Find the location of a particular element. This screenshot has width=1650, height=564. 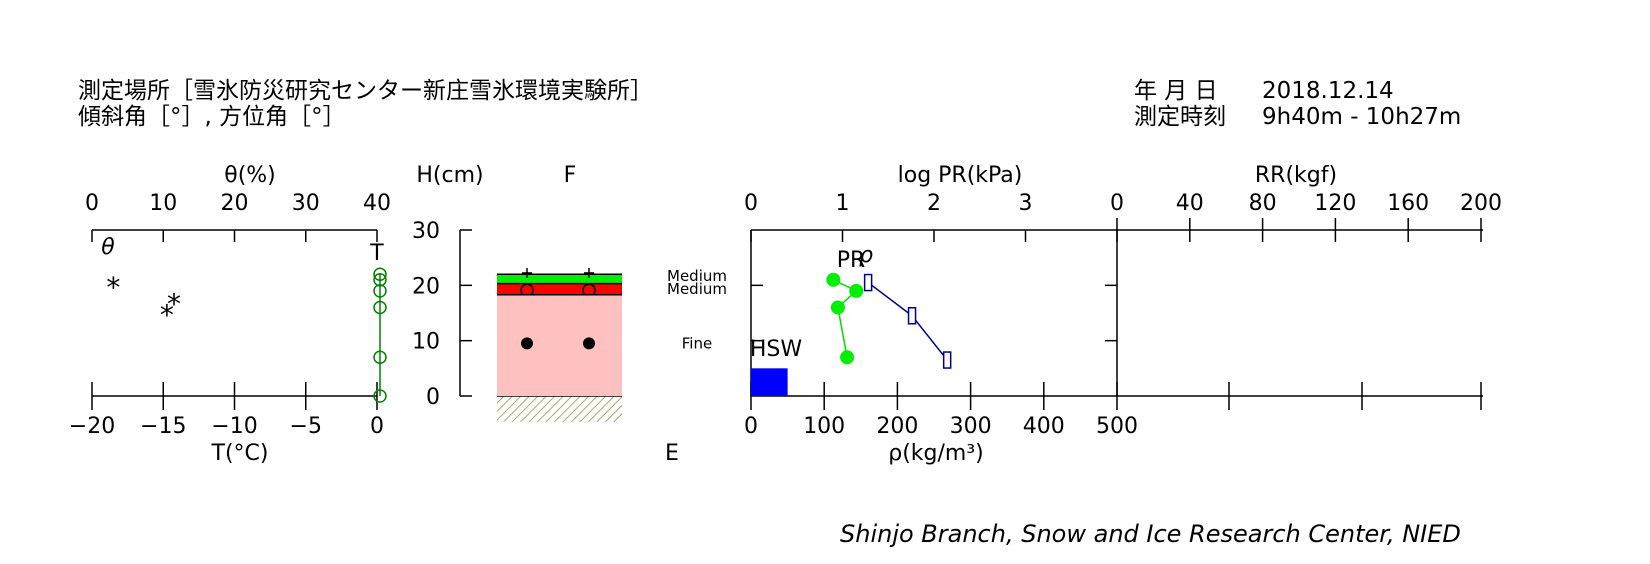

time-value: 9h40m - 10h27m is located at coordinates (1362, 117).